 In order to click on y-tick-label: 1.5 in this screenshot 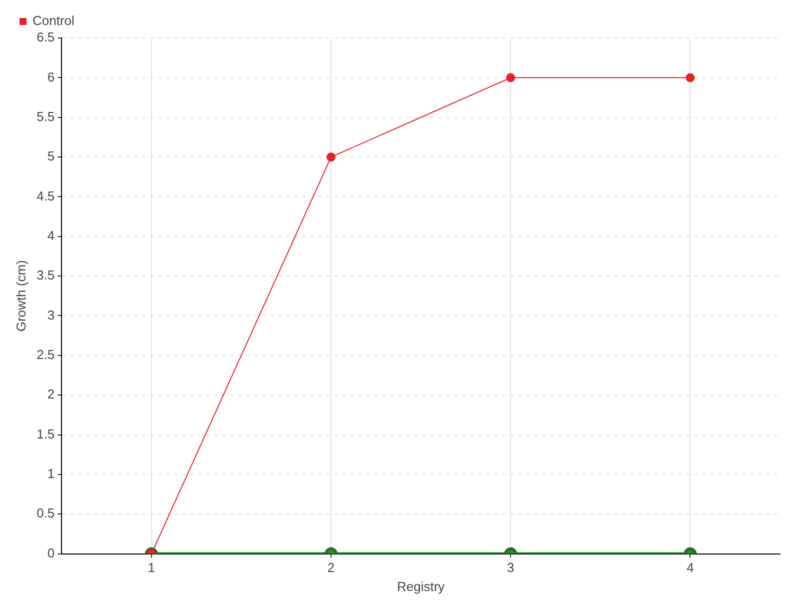, I will do `click(45, 434)`.